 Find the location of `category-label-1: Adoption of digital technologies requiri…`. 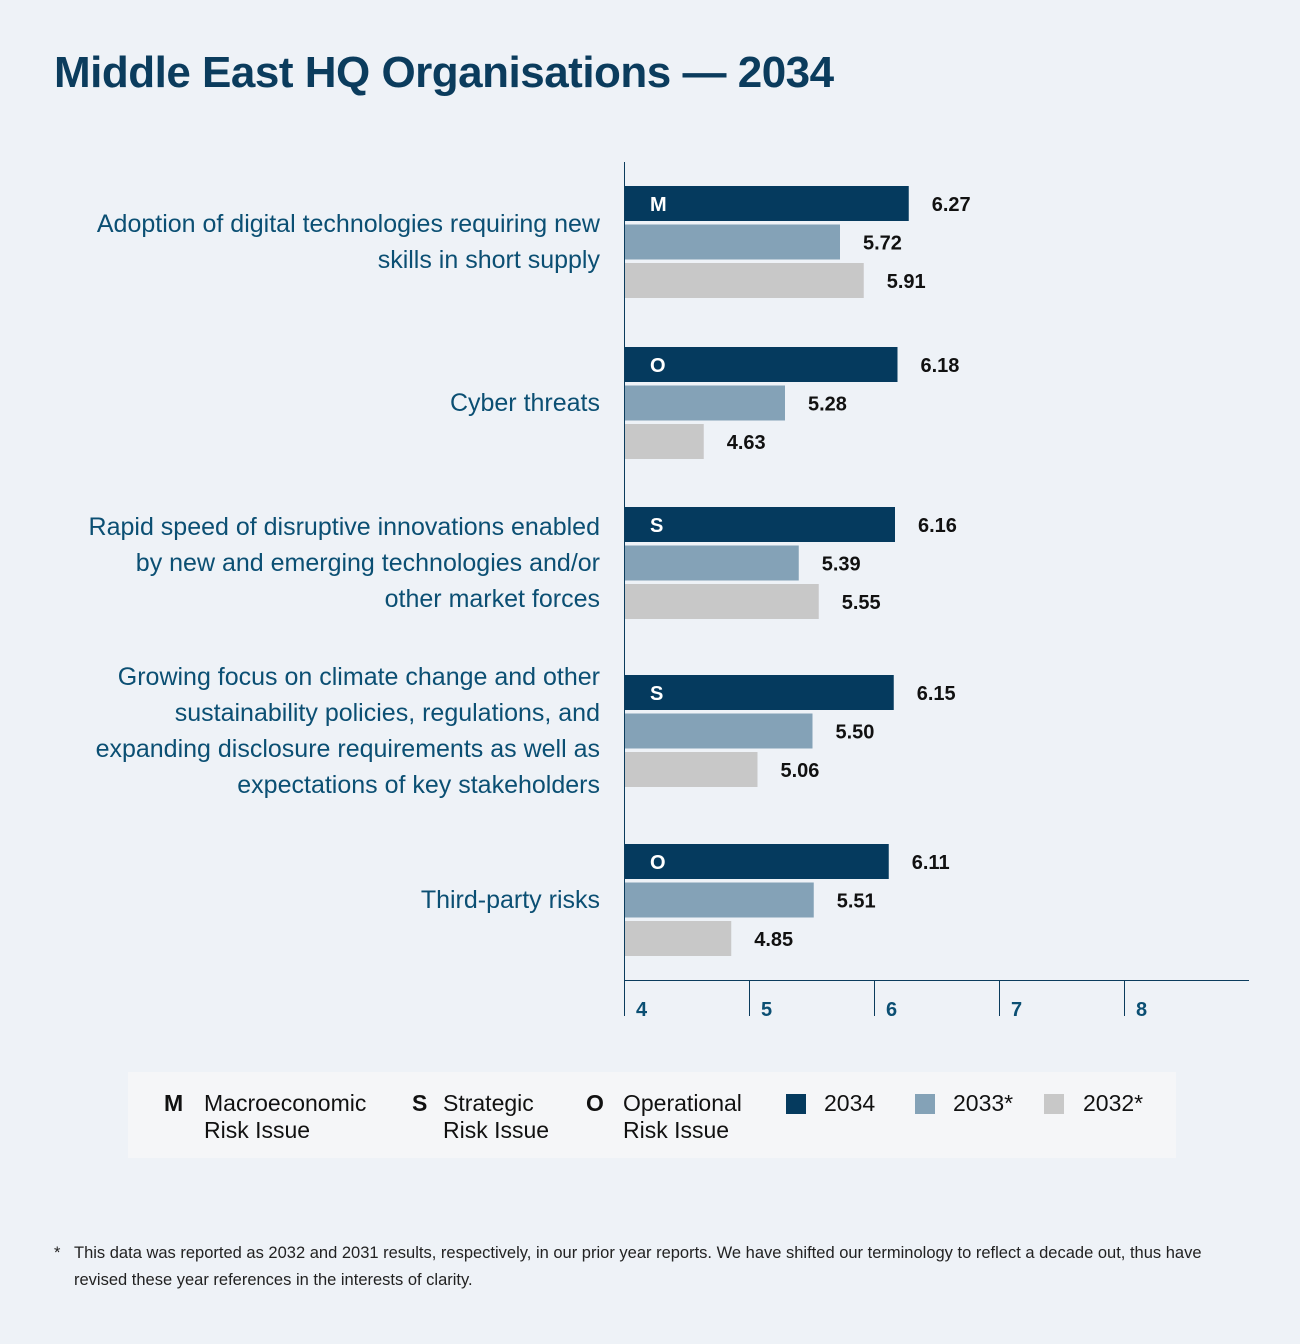

category-label-1: Adoption of digital technologies requiri… is located at coordinates (310, 242).